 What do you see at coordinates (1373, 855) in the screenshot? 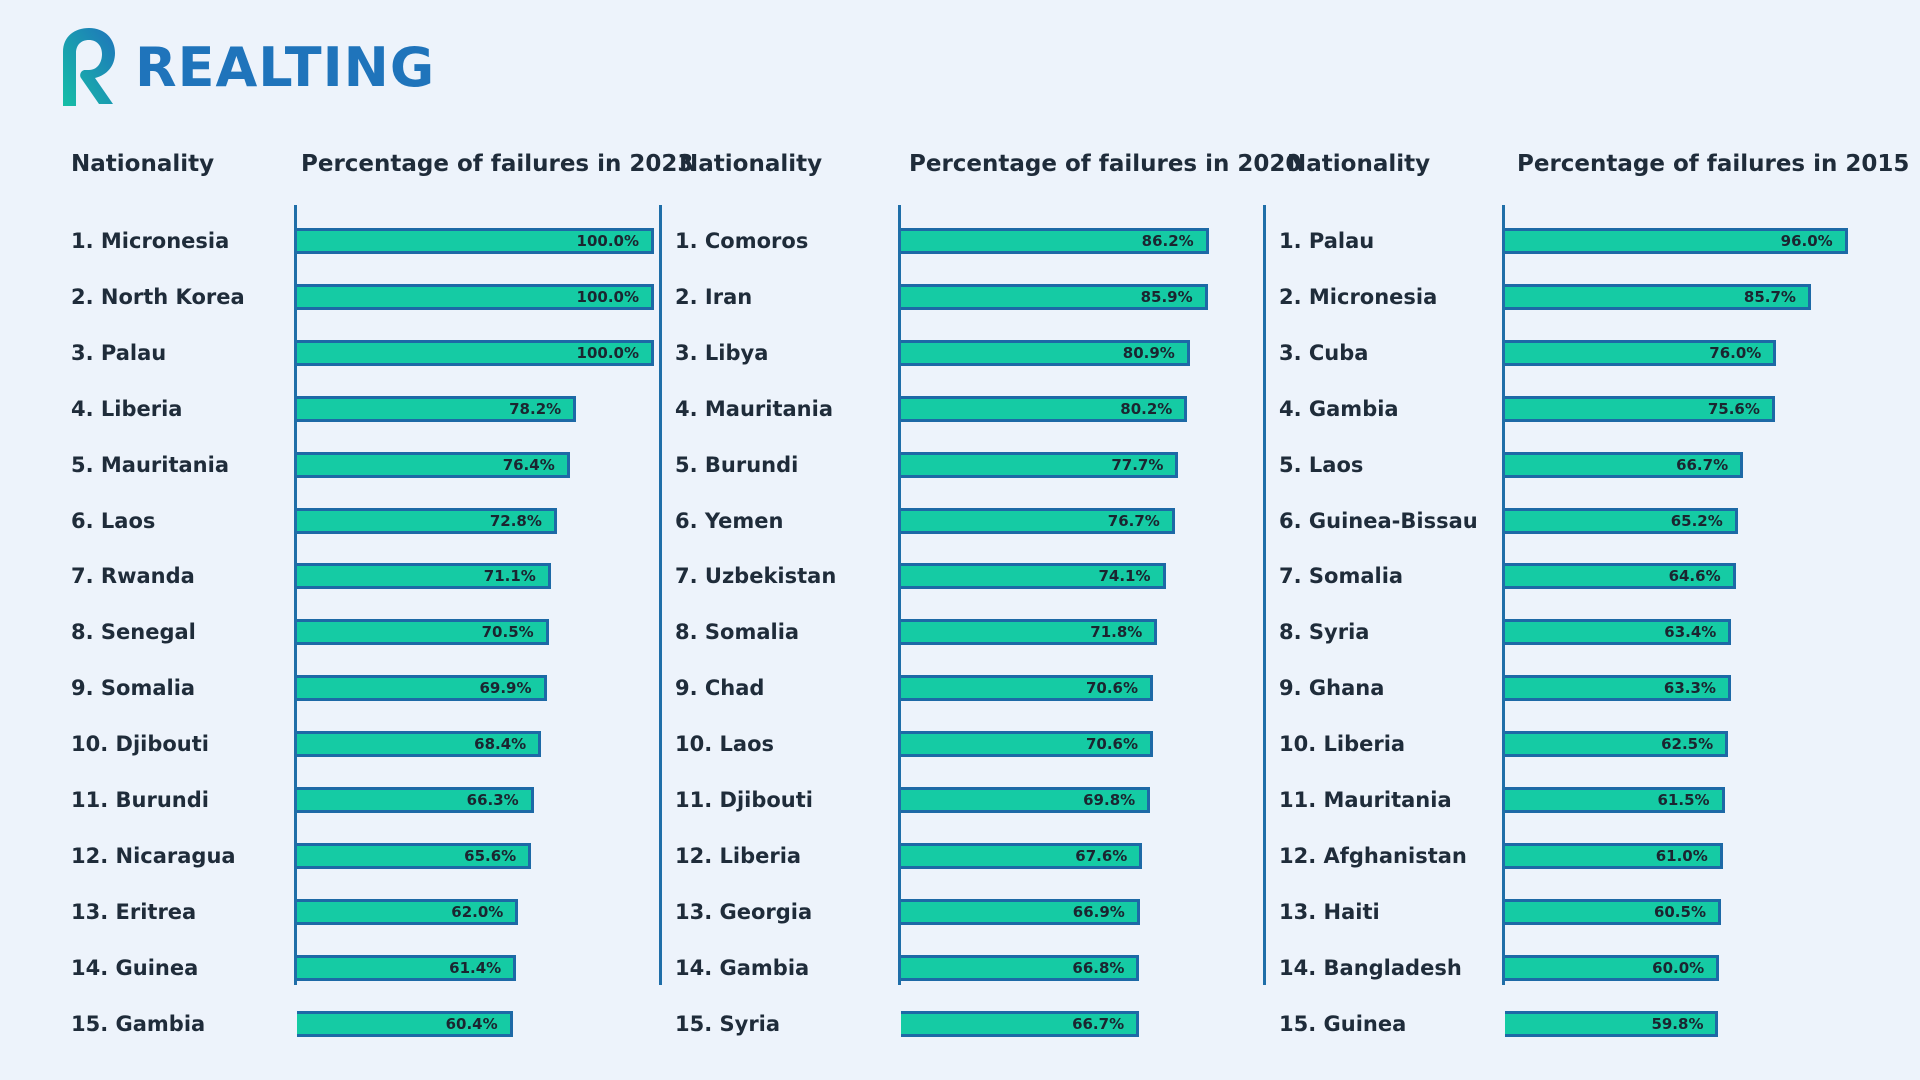
I see `country-label: 12. Afghanistan` at bounding box center [1373, 855].